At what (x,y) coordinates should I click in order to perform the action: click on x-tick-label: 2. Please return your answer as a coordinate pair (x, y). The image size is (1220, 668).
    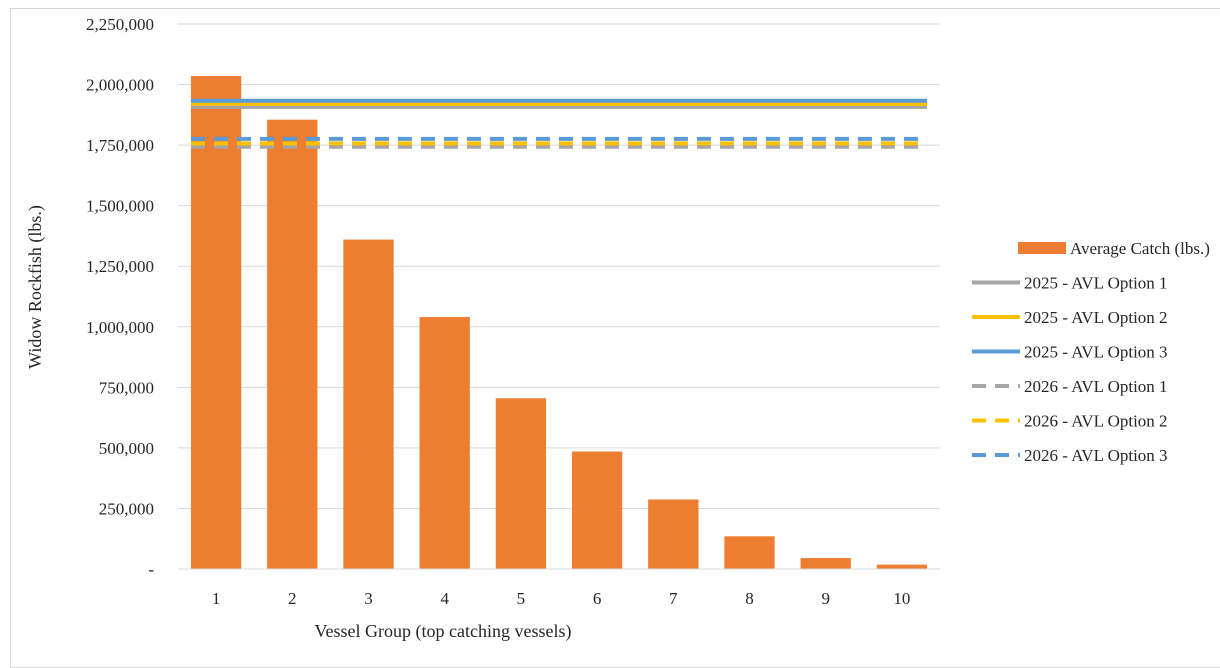
    Looking at the image, I should click on (292, 598).